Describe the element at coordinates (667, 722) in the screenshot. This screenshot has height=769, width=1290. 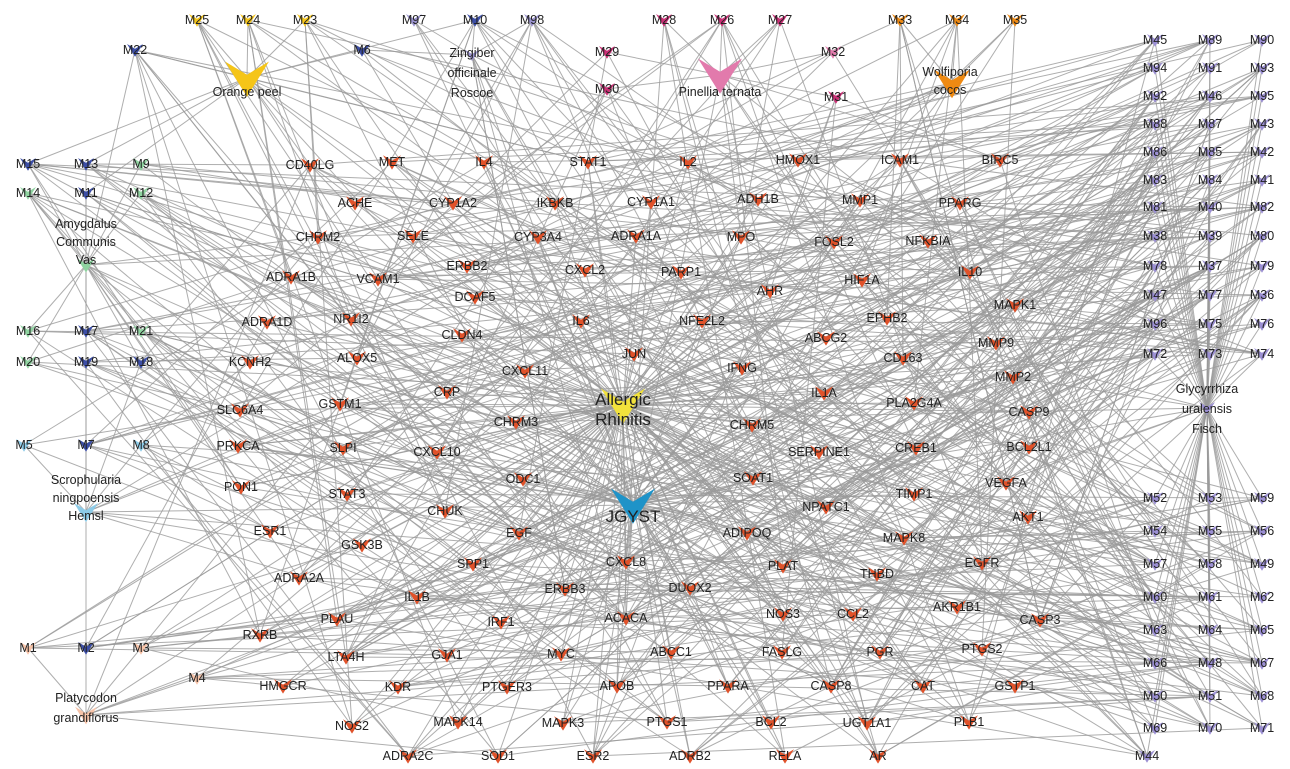
I see `node-label: PTGS1` at that location.